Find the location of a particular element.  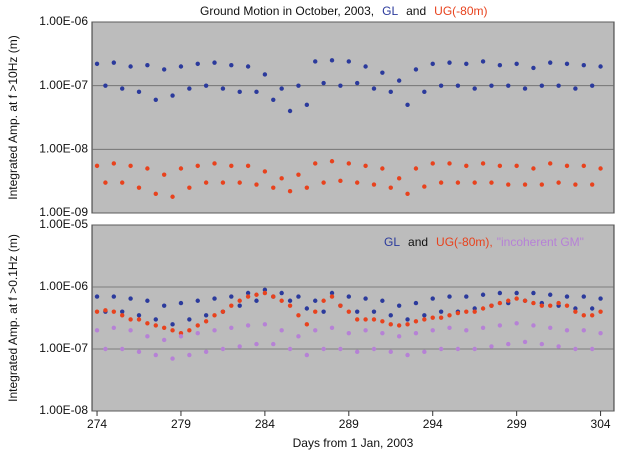

y-axis-label: Integrated Amp. at f >0.1Hz (m) is located at coordinates (13, 318).